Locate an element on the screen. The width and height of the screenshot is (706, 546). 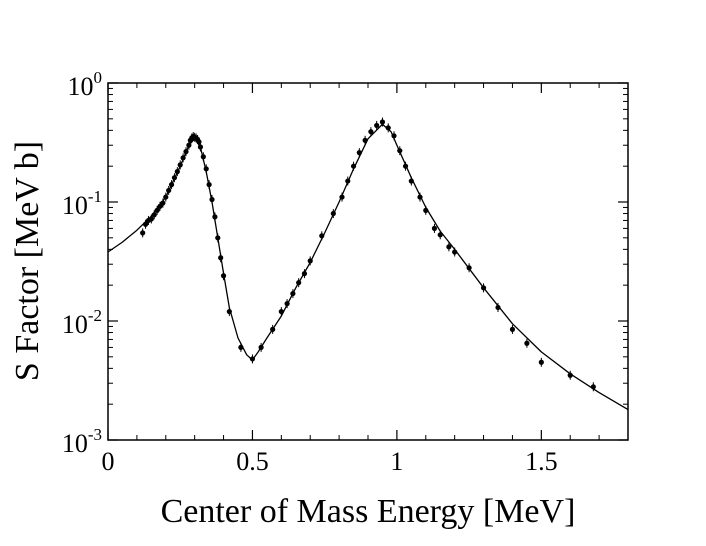
y-tick-label: 10⁻¹ is located at coordinates (82, 203).